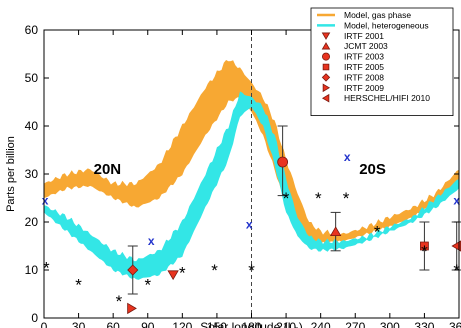 The width and height of the screenshot is (461, 328). Describe the element at coordinates (390, 324) in the screenshot. I see `x-tick-label: 300` at that location.